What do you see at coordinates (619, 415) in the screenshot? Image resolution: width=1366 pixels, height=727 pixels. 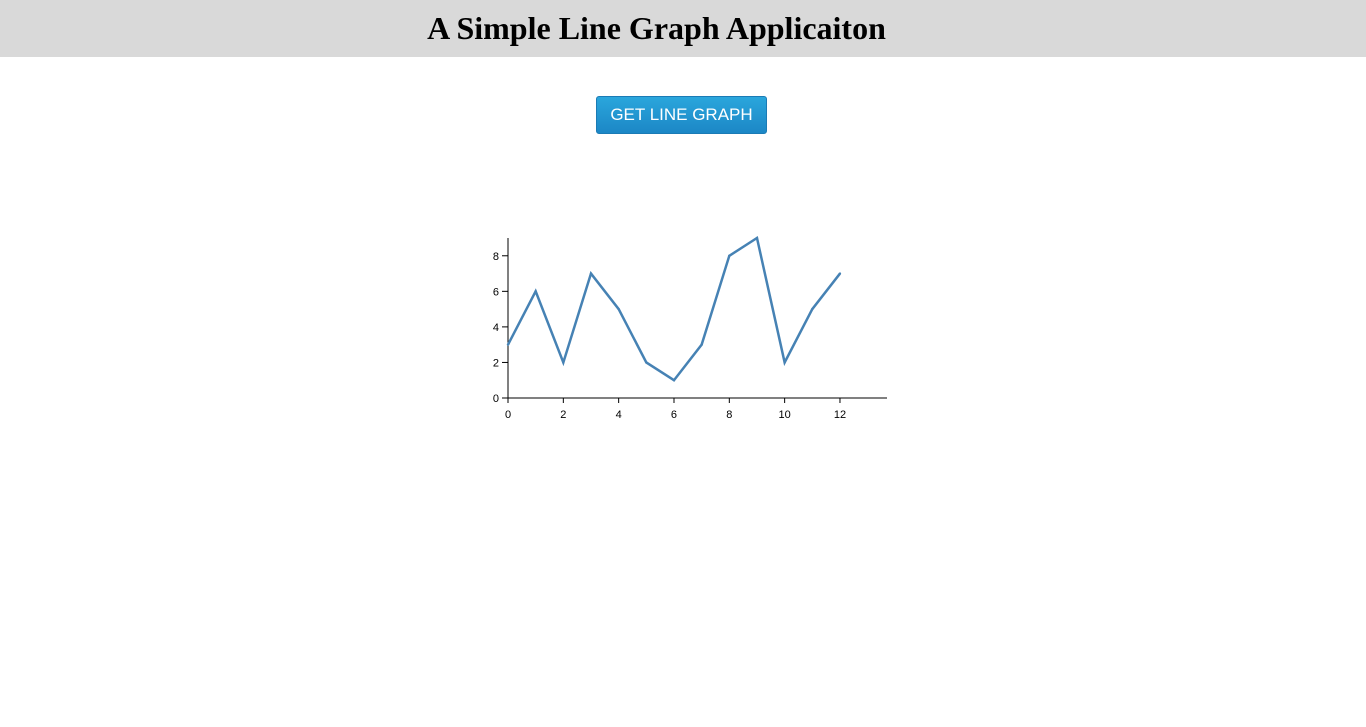 I see `x-tick-label: 4` at bounding box center [619, 415].